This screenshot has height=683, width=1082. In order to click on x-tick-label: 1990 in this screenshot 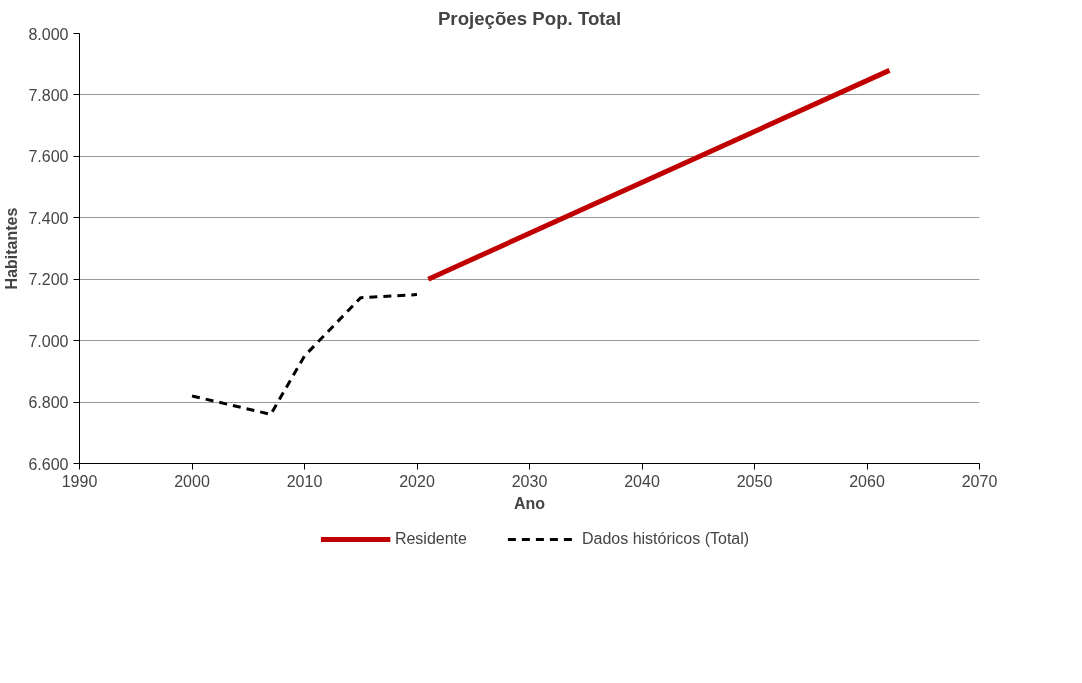, I will do `click(79, 481)`.